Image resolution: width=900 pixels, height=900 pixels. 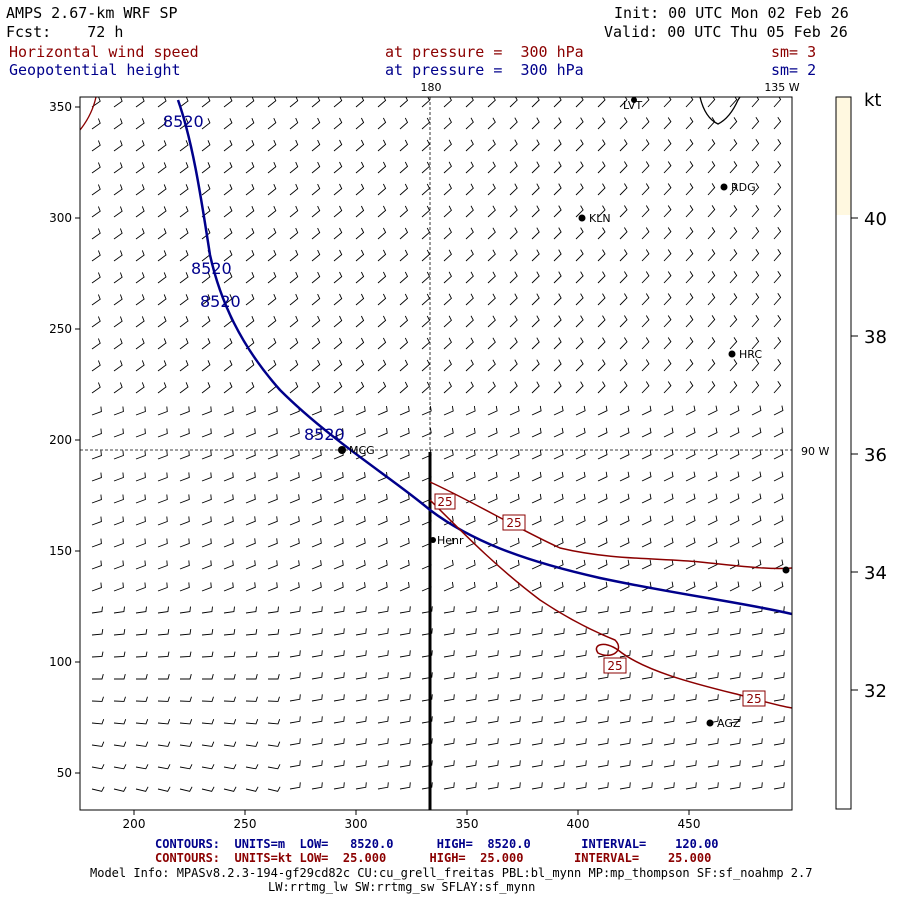 What do you see at coordinates (875, 337) in the screenshot?
I see `colorbar-tick-38: 38` at bounding box center [875, 337].